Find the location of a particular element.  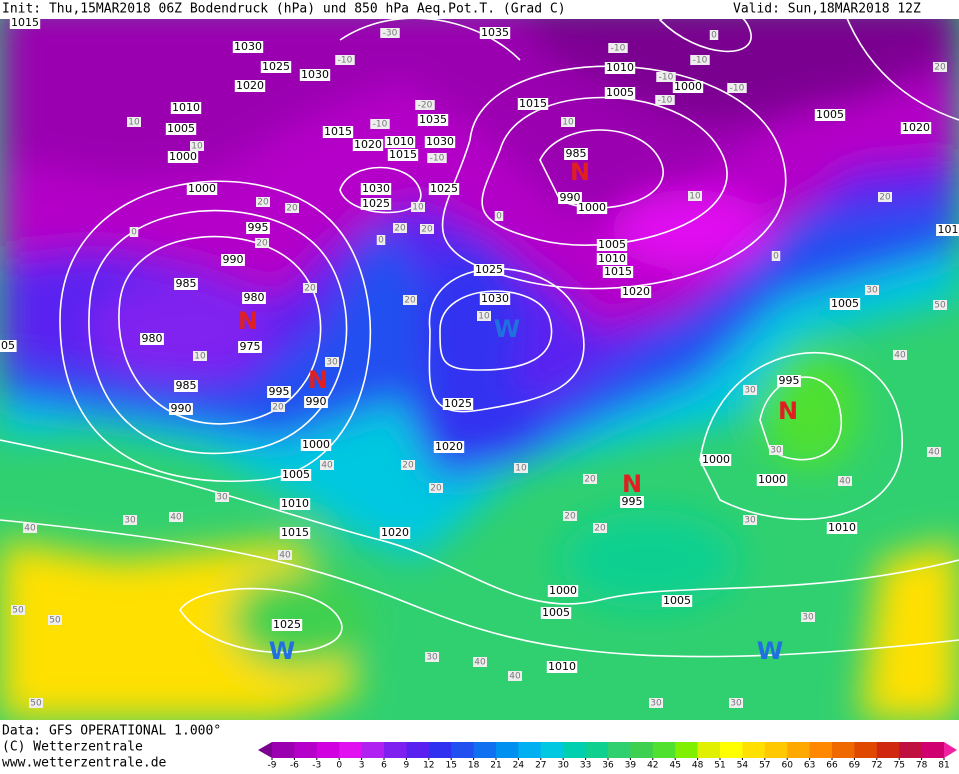

colorbar-tick-label: 75 is located at coordinates (898, 766).